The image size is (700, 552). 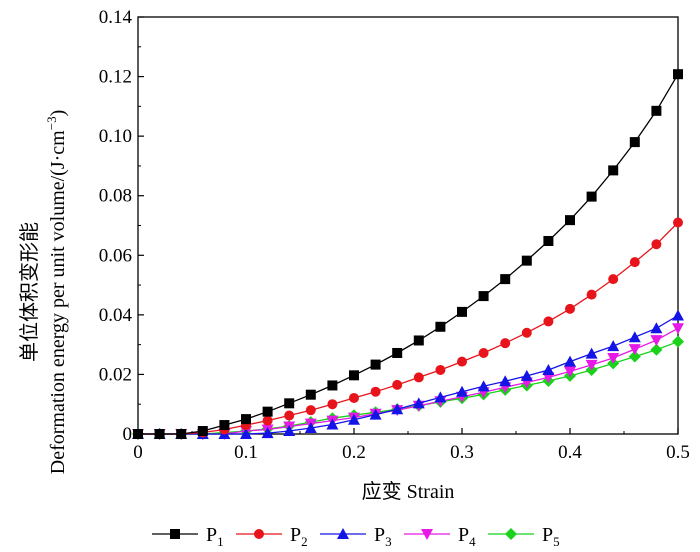 I want to click on y-tick-label: 0.12, so click(x=115, y=77).